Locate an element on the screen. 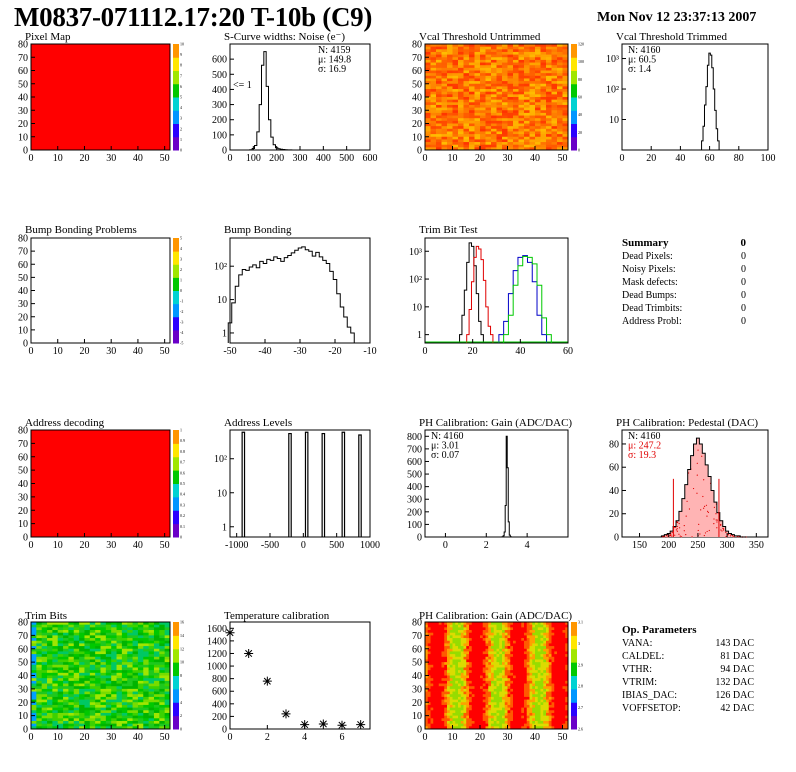 The width and height of the screenshot is (796, 772). plot-frame is located at coordinates (100, 290).